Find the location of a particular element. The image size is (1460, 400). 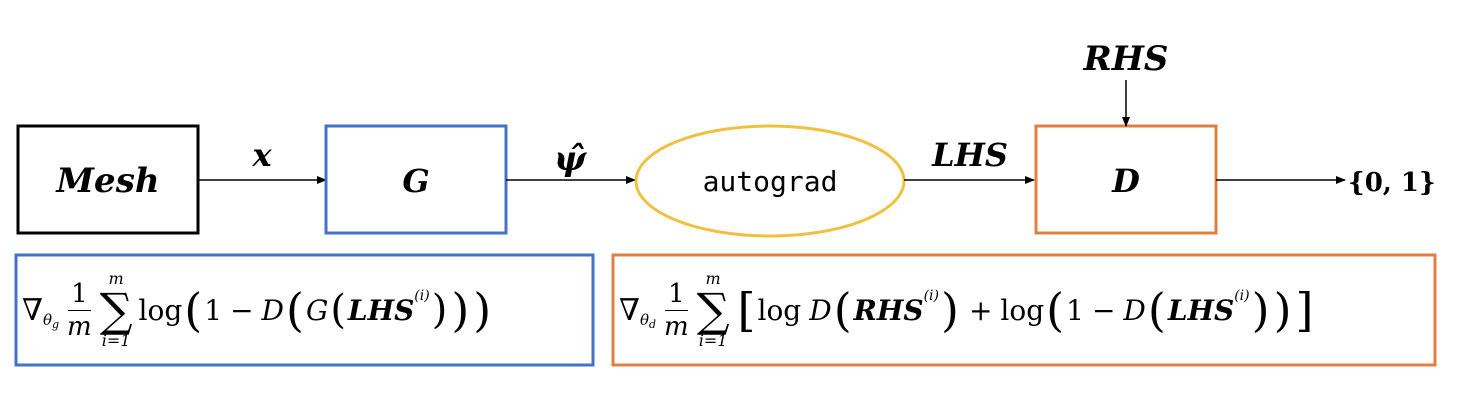

output-label: {0, 1} is located at coordinates (1392, 183).